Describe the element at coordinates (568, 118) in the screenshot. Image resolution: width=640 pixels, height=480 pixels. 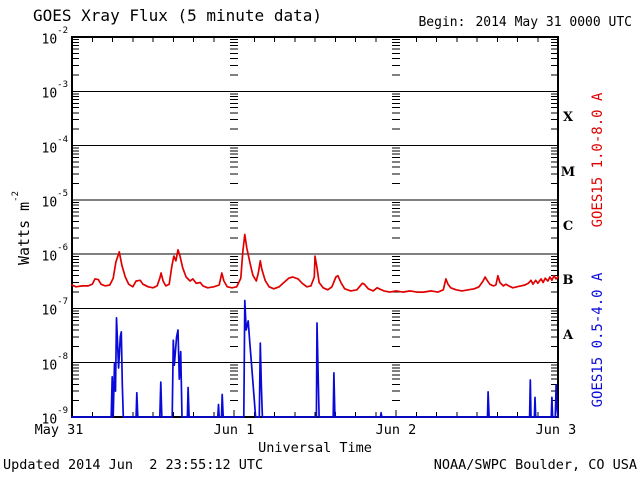
I see `flare-class-letter-x: X` at that location.